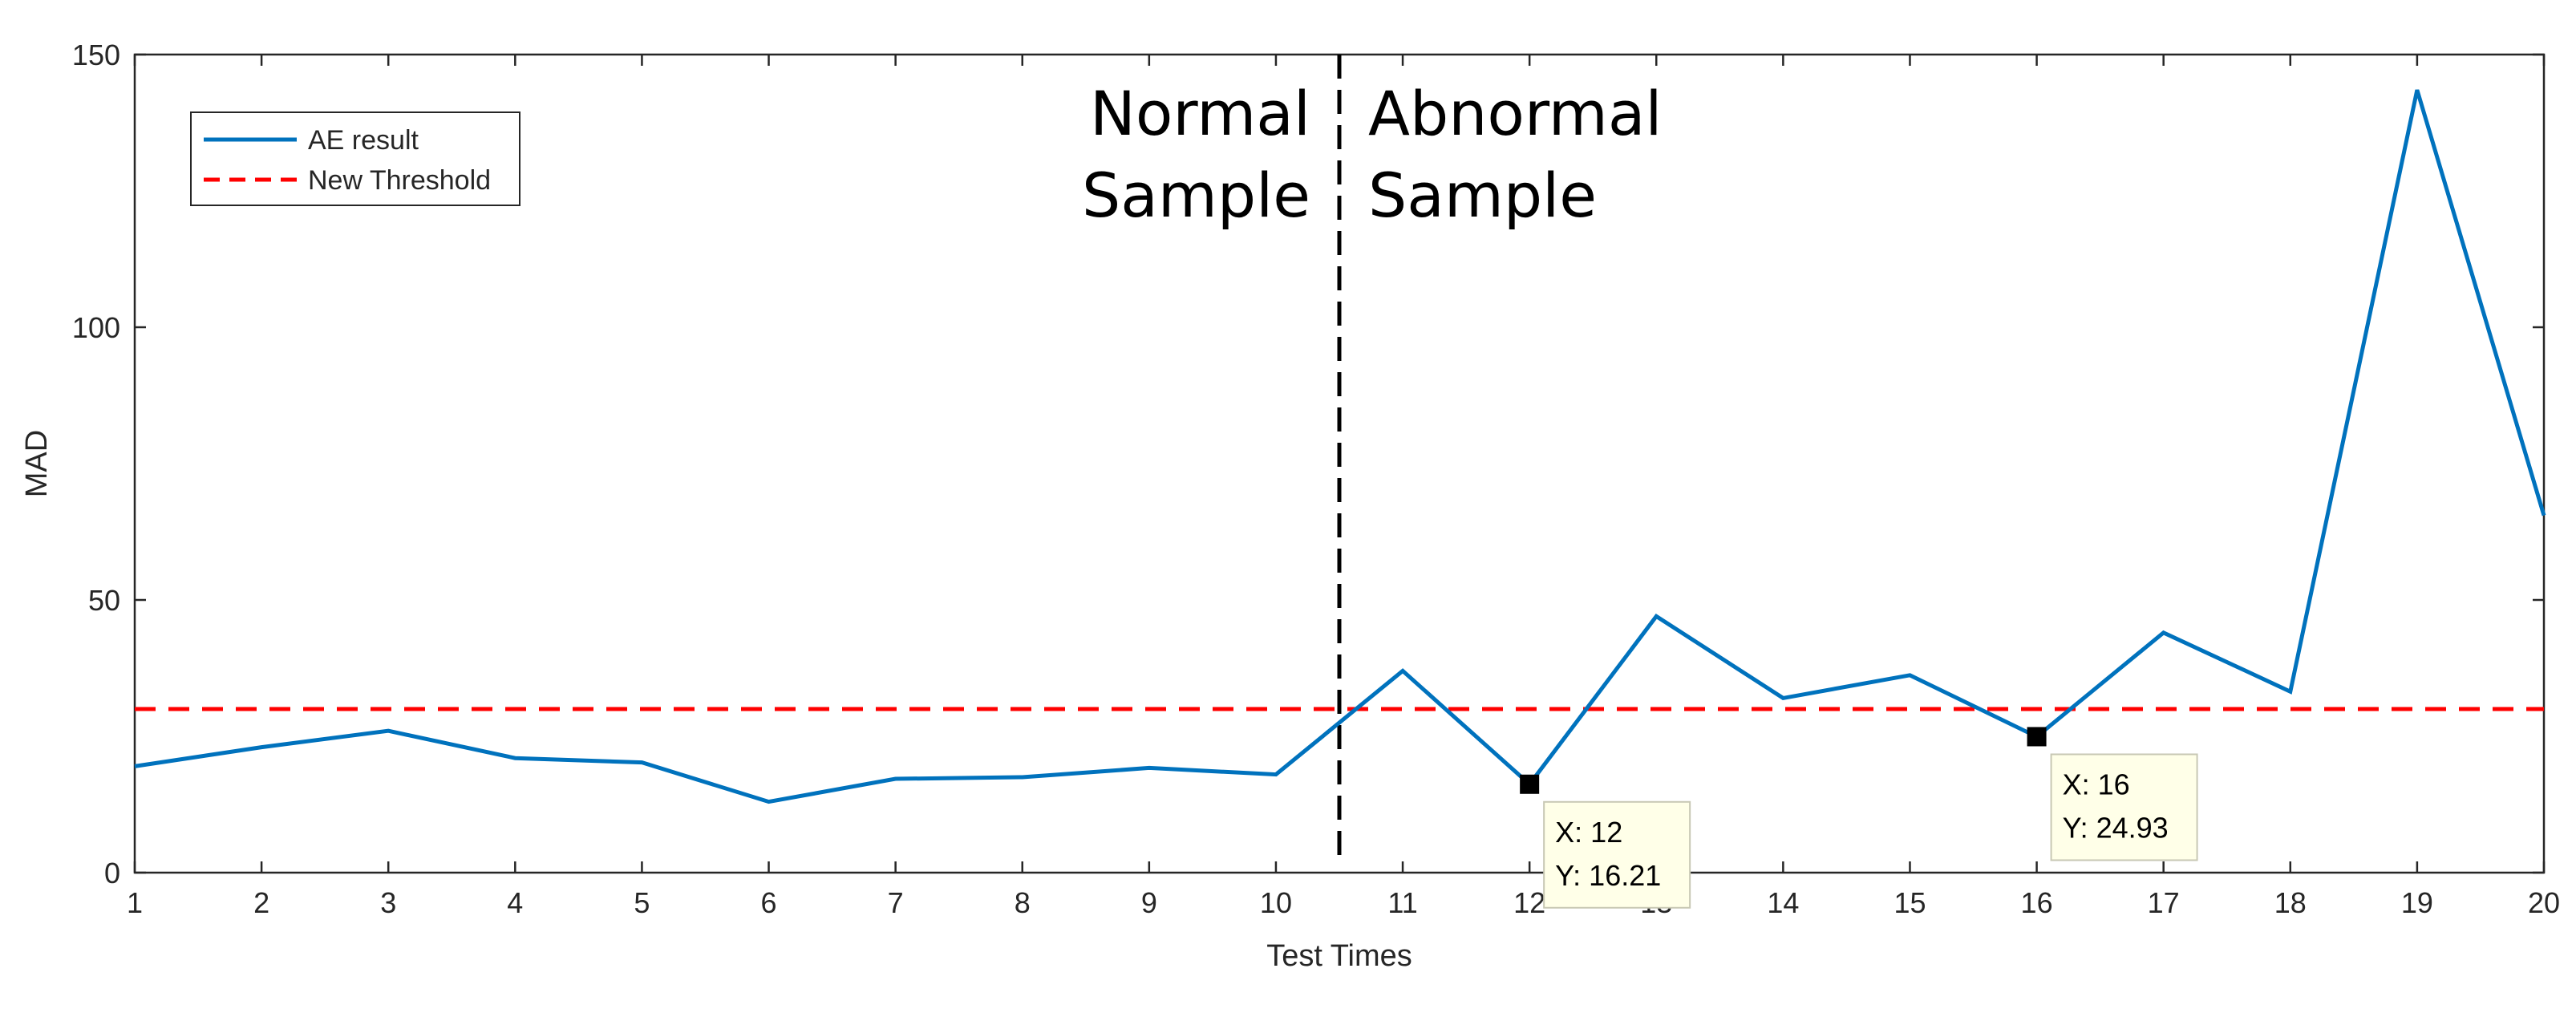 This screenshot has height=1013, width=2576. Describe the element at coordinates (2116, 827) in the screenshot. I see `datatip-y-text: Y: 24.93` at that location.